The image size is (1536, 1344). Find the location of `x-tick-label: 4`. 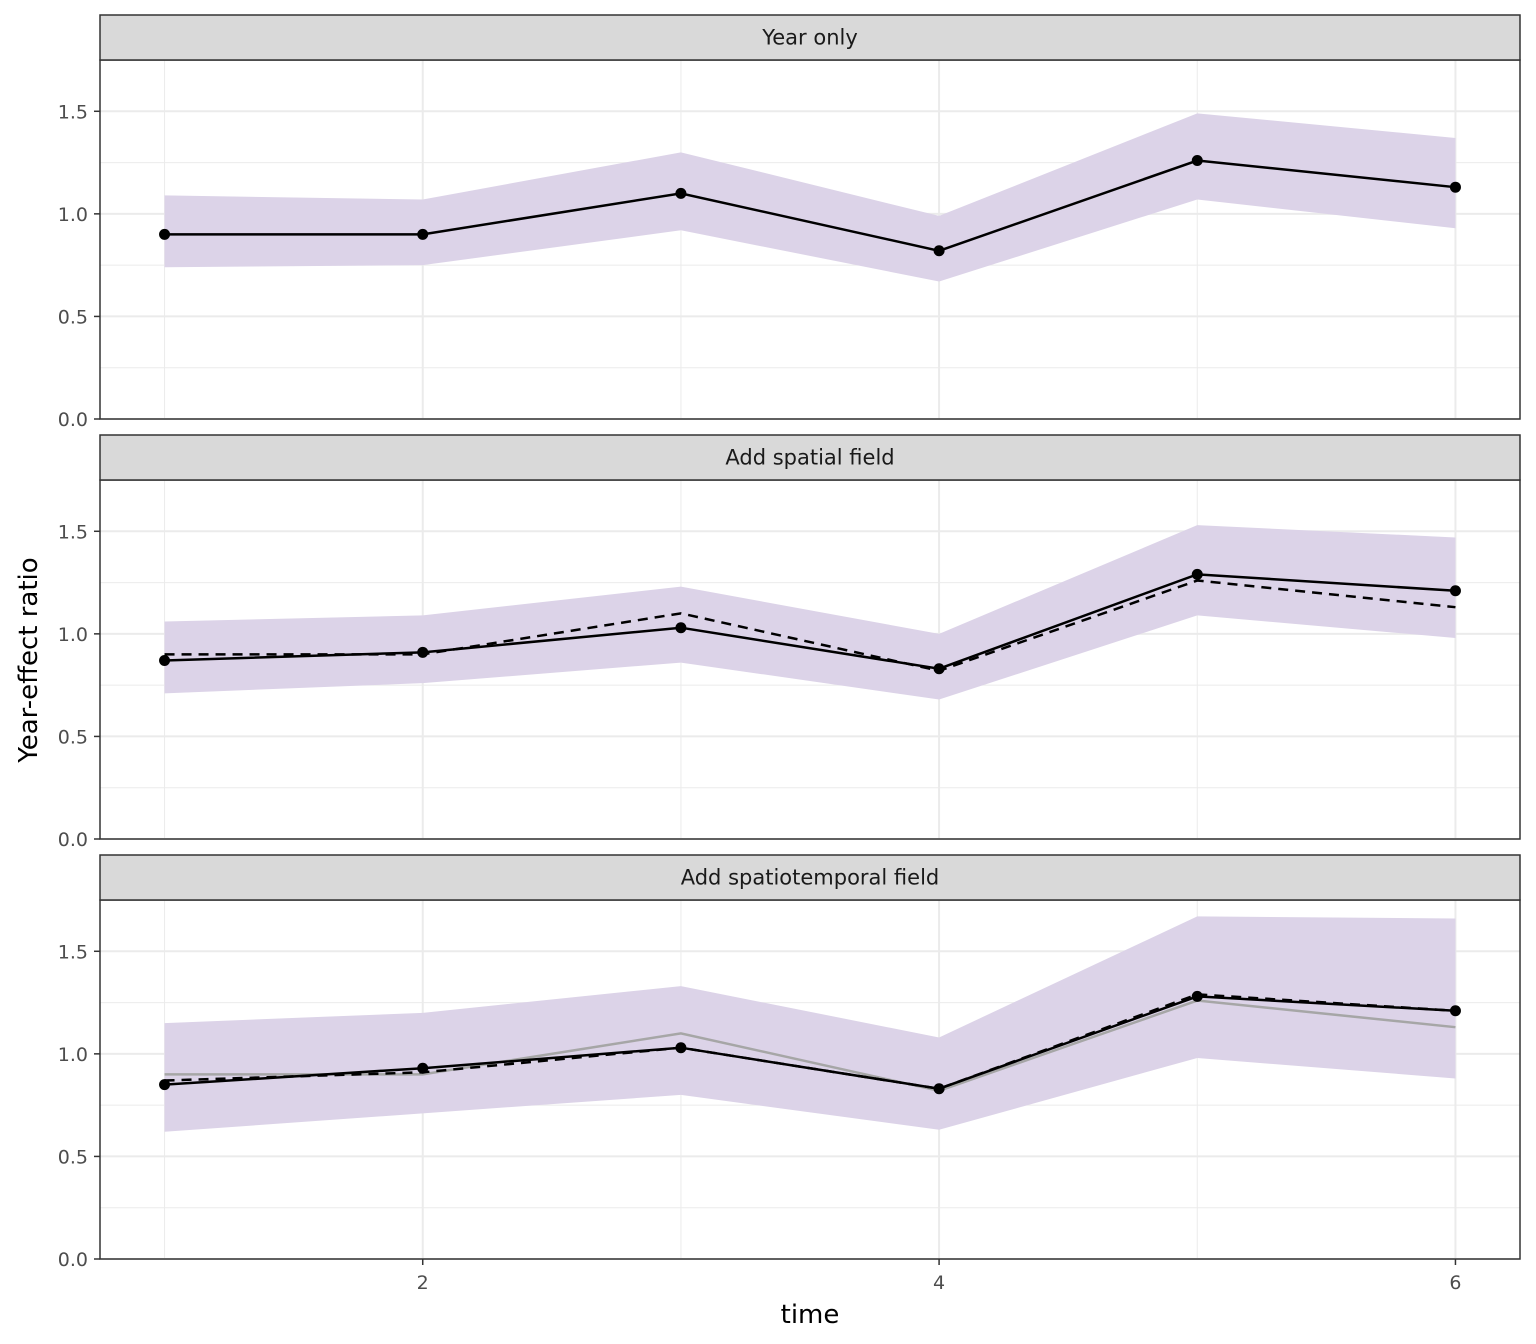

x-tick-label: 4 is located at coordinates (939, 1283).